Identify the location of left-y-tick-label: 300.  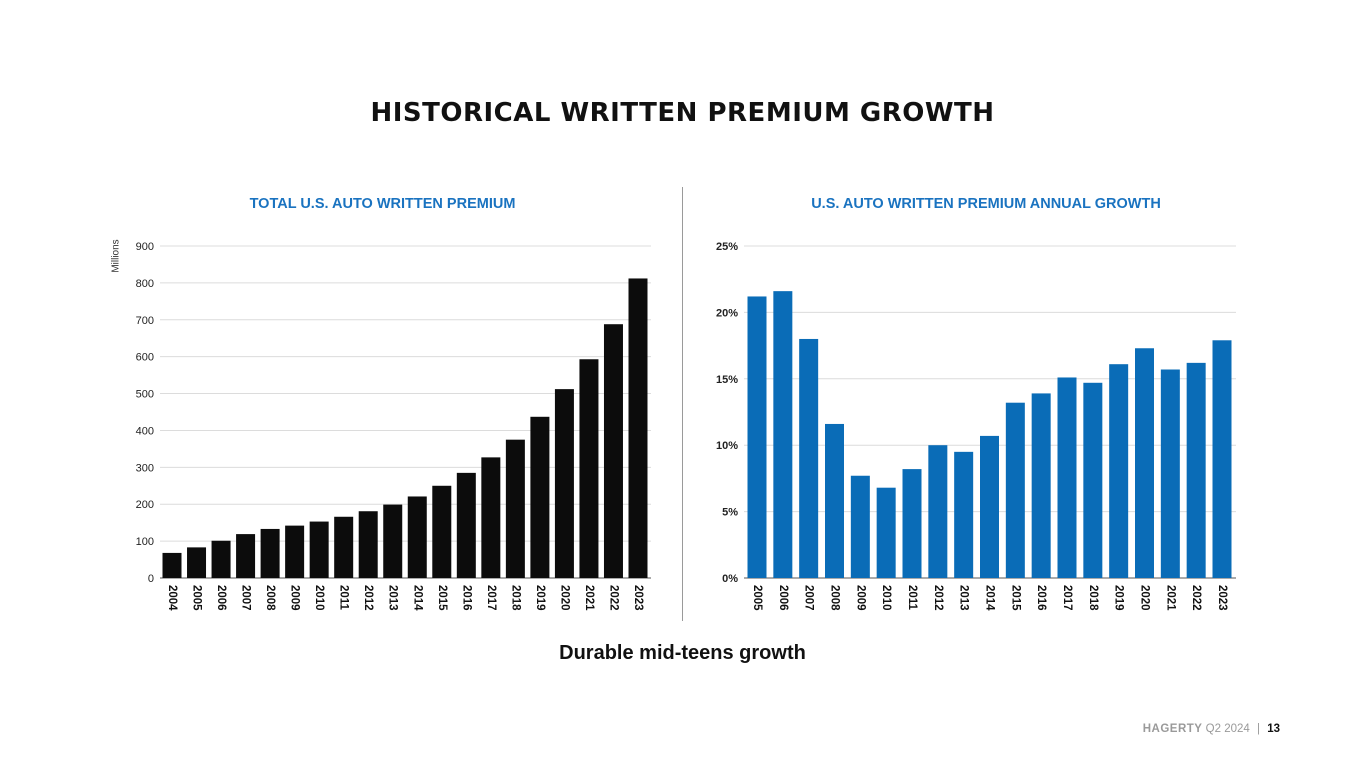
(145, 468).